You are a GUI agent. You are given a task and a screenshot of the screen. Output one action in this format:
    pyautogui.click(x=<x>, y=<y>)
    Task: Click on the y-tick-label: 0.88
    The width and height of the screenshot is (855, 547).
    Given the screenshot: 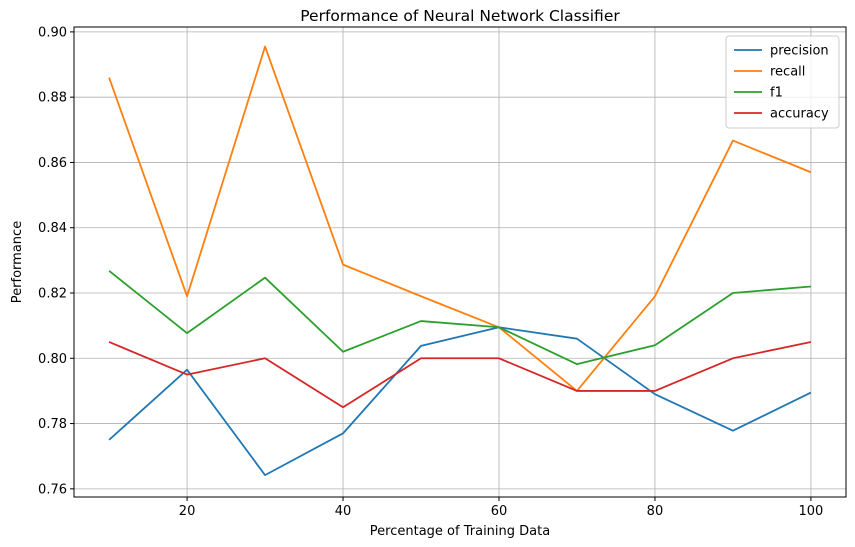 What is the action you would take?
    pyautogui.click(x=52, y=98)
    